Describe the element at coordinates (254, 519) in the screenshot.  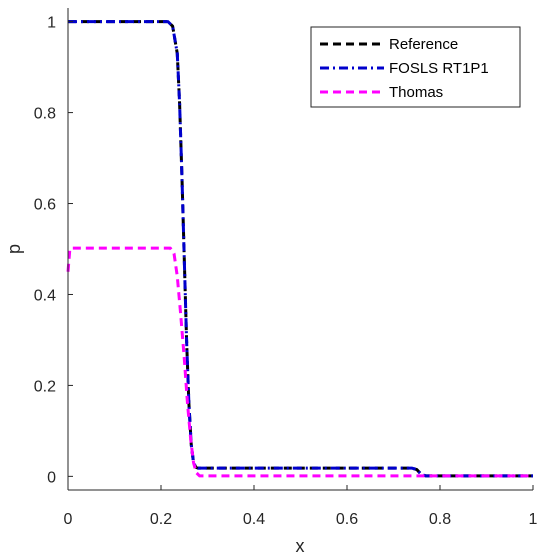
I see `x-tick-label: 0.4` at that location.